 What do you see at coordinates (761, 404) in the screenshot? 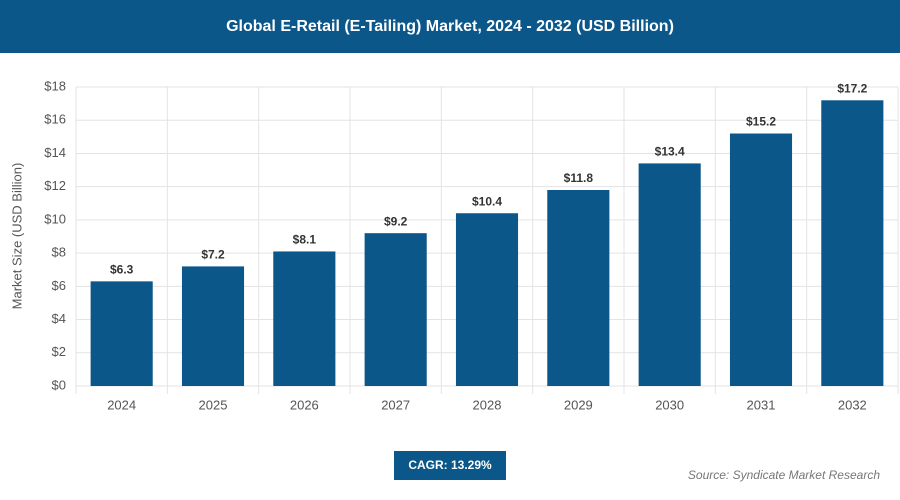
I see `x-tick-label: 2031` at bounding box center [761, 404].